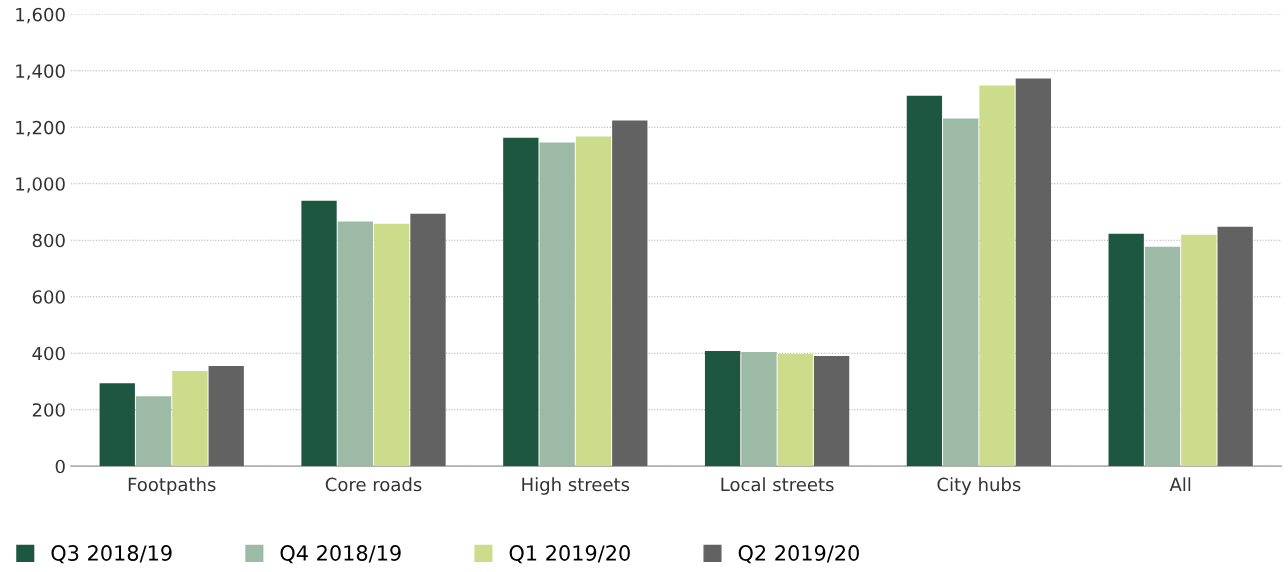  I want to click on x-tick-label: City hubs, so click(979, 486).